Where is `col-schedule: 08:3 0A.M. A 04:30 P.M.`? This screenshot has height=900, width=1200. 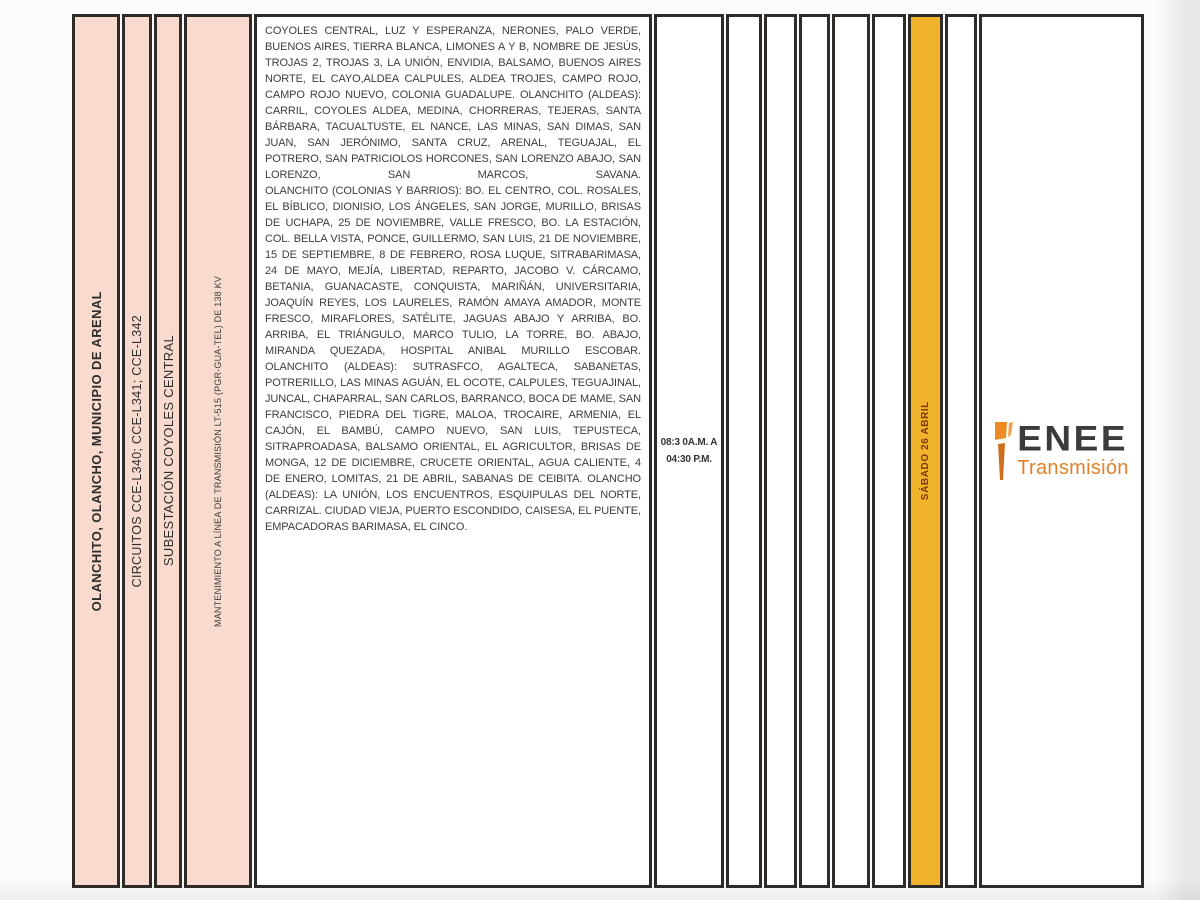
col-schedule: 08:3 0A.M. A 04:30 P.M. is located at coordinates (689, 451).